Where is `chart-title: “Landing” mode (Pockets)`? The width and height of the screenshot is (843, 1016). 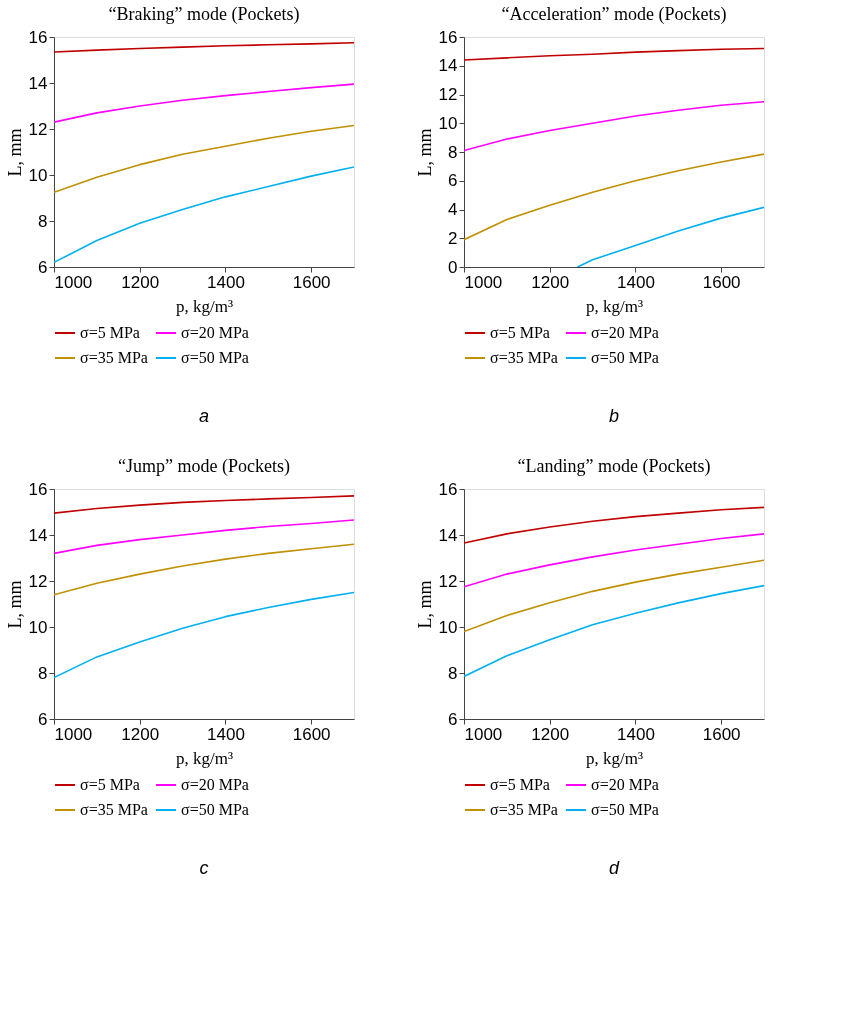
chart-title: “Landing” mode (Pockets) is located at coordinates (614, 466).